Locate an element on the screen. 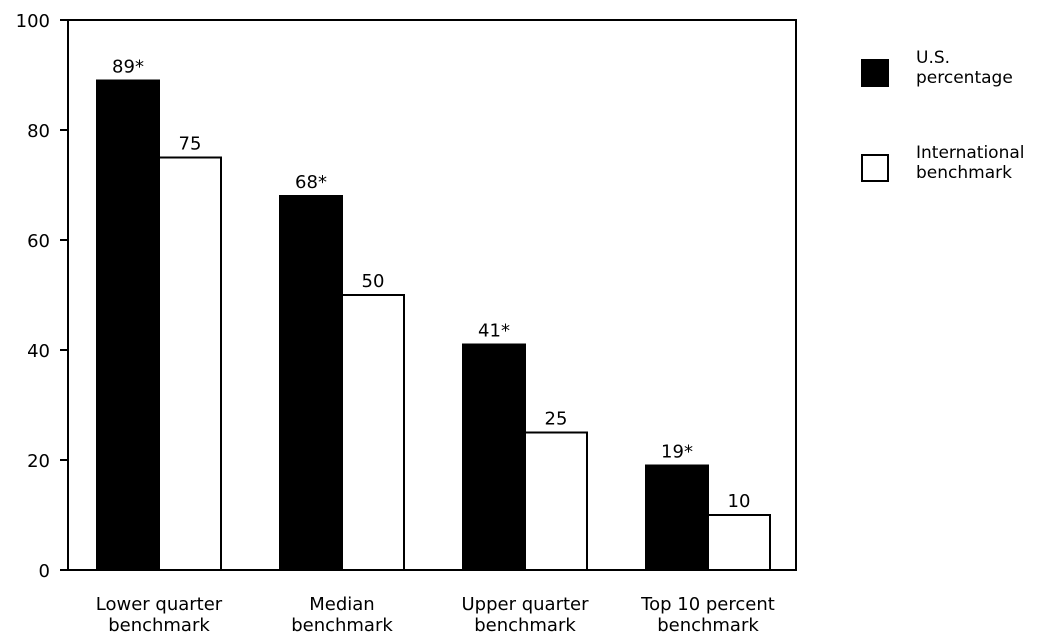 This screenshot has width=1041, height=640. y-tick-label: 80 is located at coordinates (38, 131).